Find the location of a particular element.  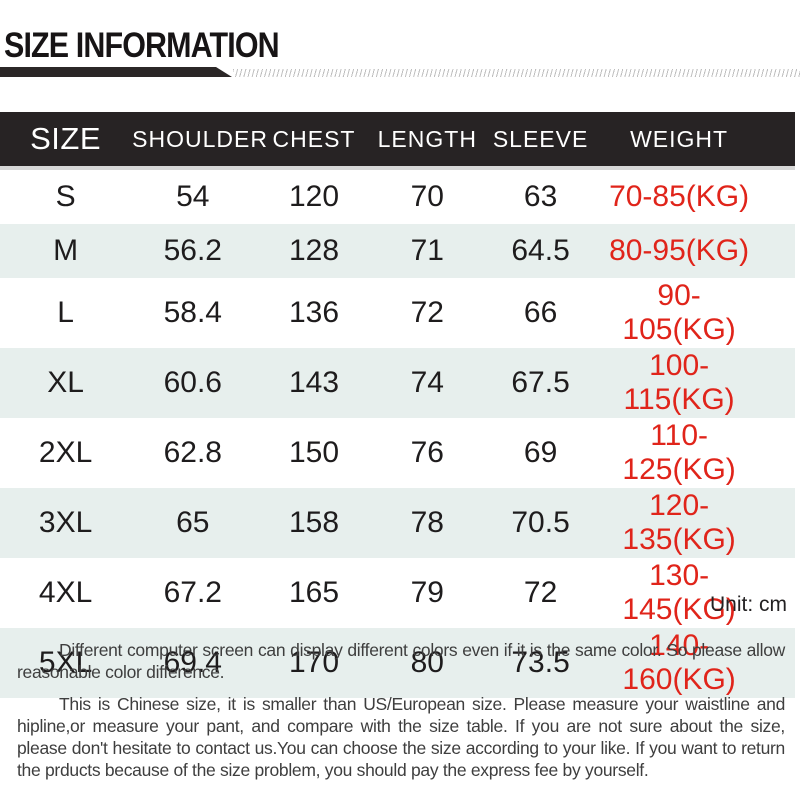

size-table-header-row: SIZE SHOULDER CHEST LENGTH SLEEVE WEIGHT is located at coordinates (397, 141).